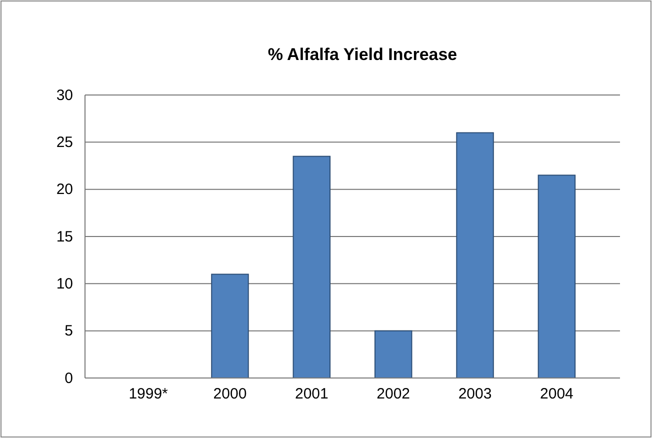  Describe the element at coordinates (311, 394) in the screenshot. I see `x-tick-label: 2001` at that location.